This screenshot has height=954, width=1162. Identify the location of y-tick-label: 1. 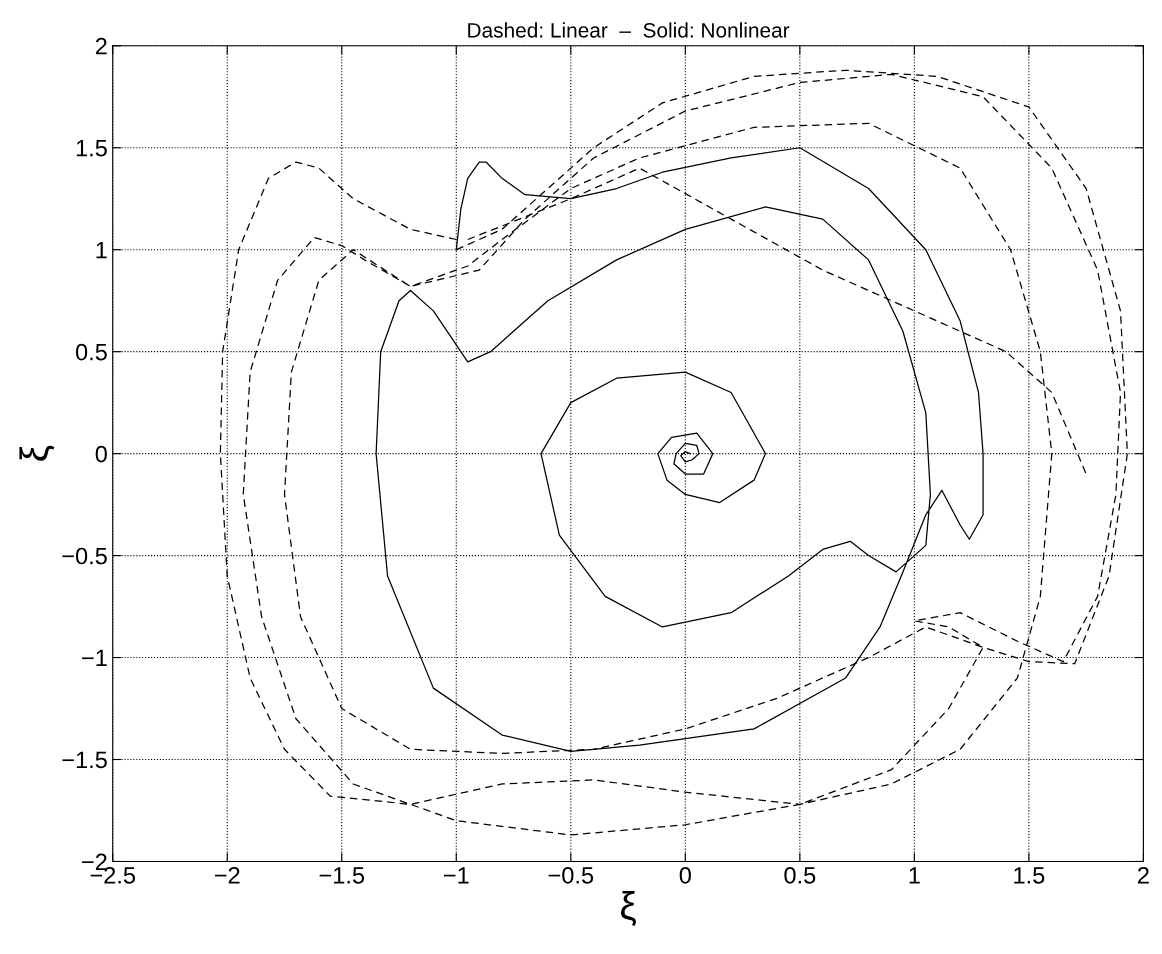
(101, 250).